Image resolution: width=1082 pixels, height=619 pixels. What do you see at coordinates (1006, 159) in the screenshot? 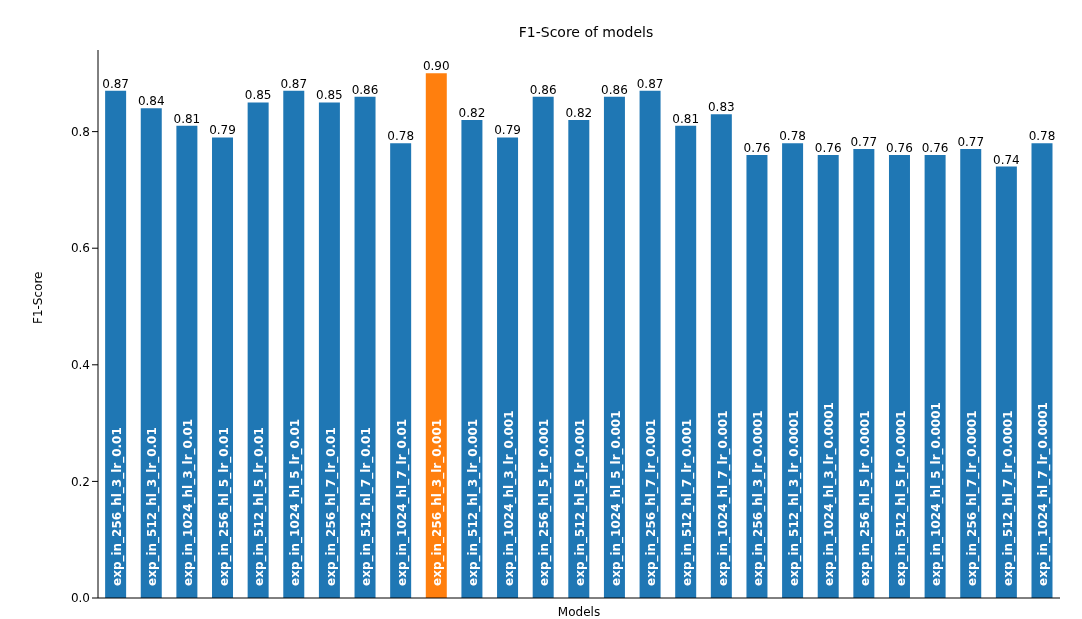
I see `data-label: 0.74` at bounding box center [1006, 159].